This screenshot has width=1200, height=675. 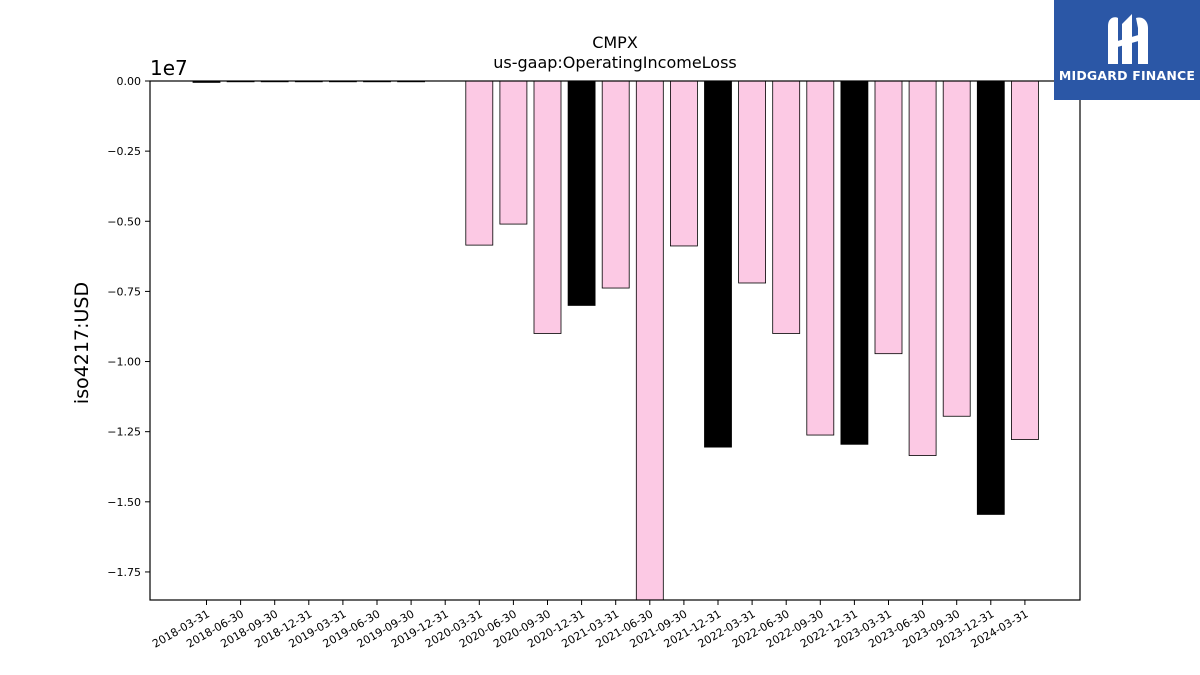 What do you see at coordinates (124, 432) in the screenshot?
I see `y-tick-label: −1.25` at bounding box center [124, 432].